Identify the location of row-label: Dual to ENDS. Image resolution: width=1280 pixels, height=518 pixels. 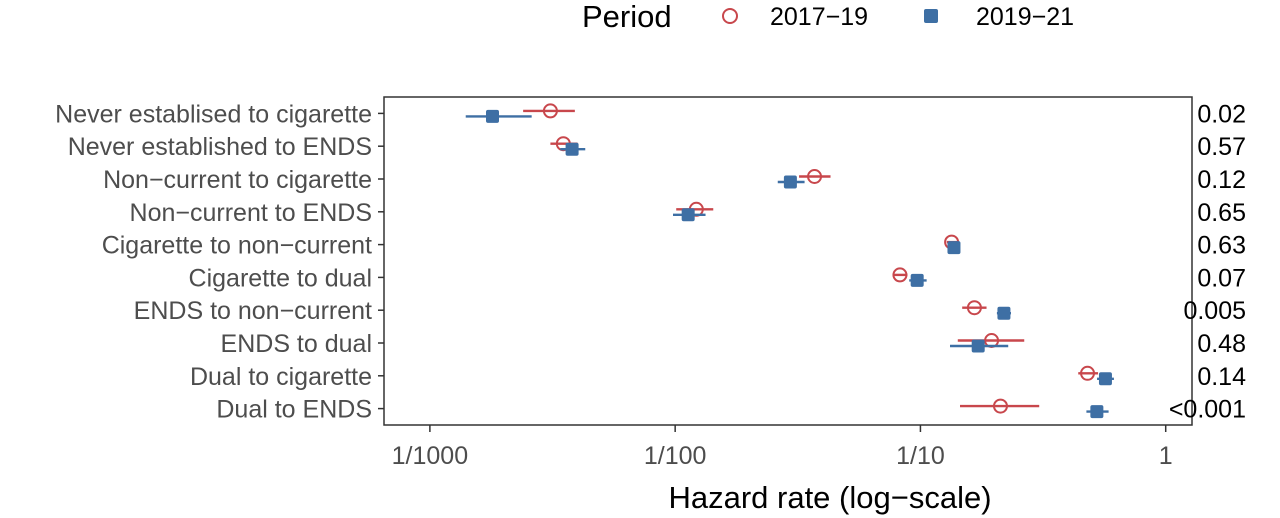
(294, 410).